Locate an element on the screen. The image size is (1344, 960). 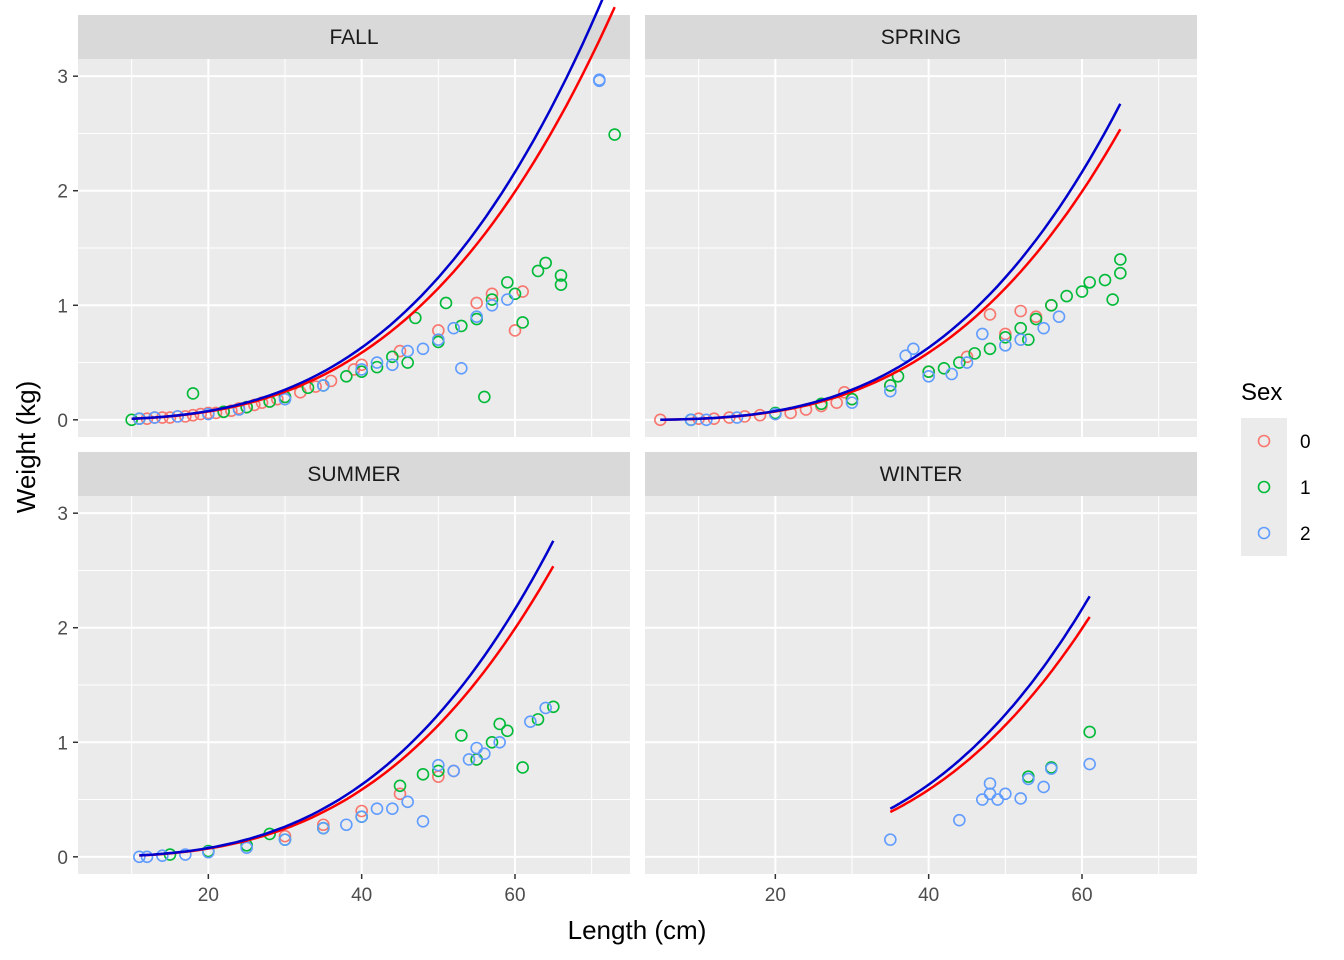
fit-curve-red is located at coordinates (990, 715).